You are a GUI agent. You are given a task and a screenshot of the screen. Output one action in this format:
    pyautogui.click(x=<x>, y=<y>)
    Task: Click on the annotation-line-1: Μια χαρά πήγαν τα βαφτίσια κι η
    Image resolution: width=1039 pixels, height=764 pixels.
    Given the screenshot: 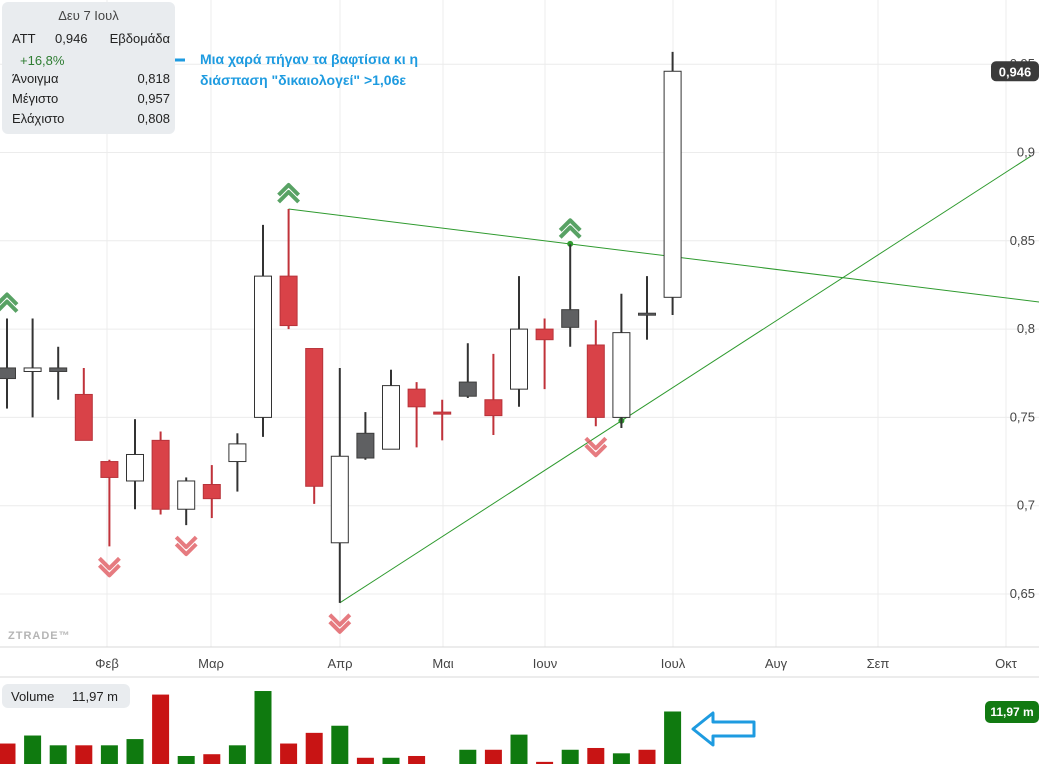 What is the action you would take?
    pyautogui.click(x=309, y=59)
    